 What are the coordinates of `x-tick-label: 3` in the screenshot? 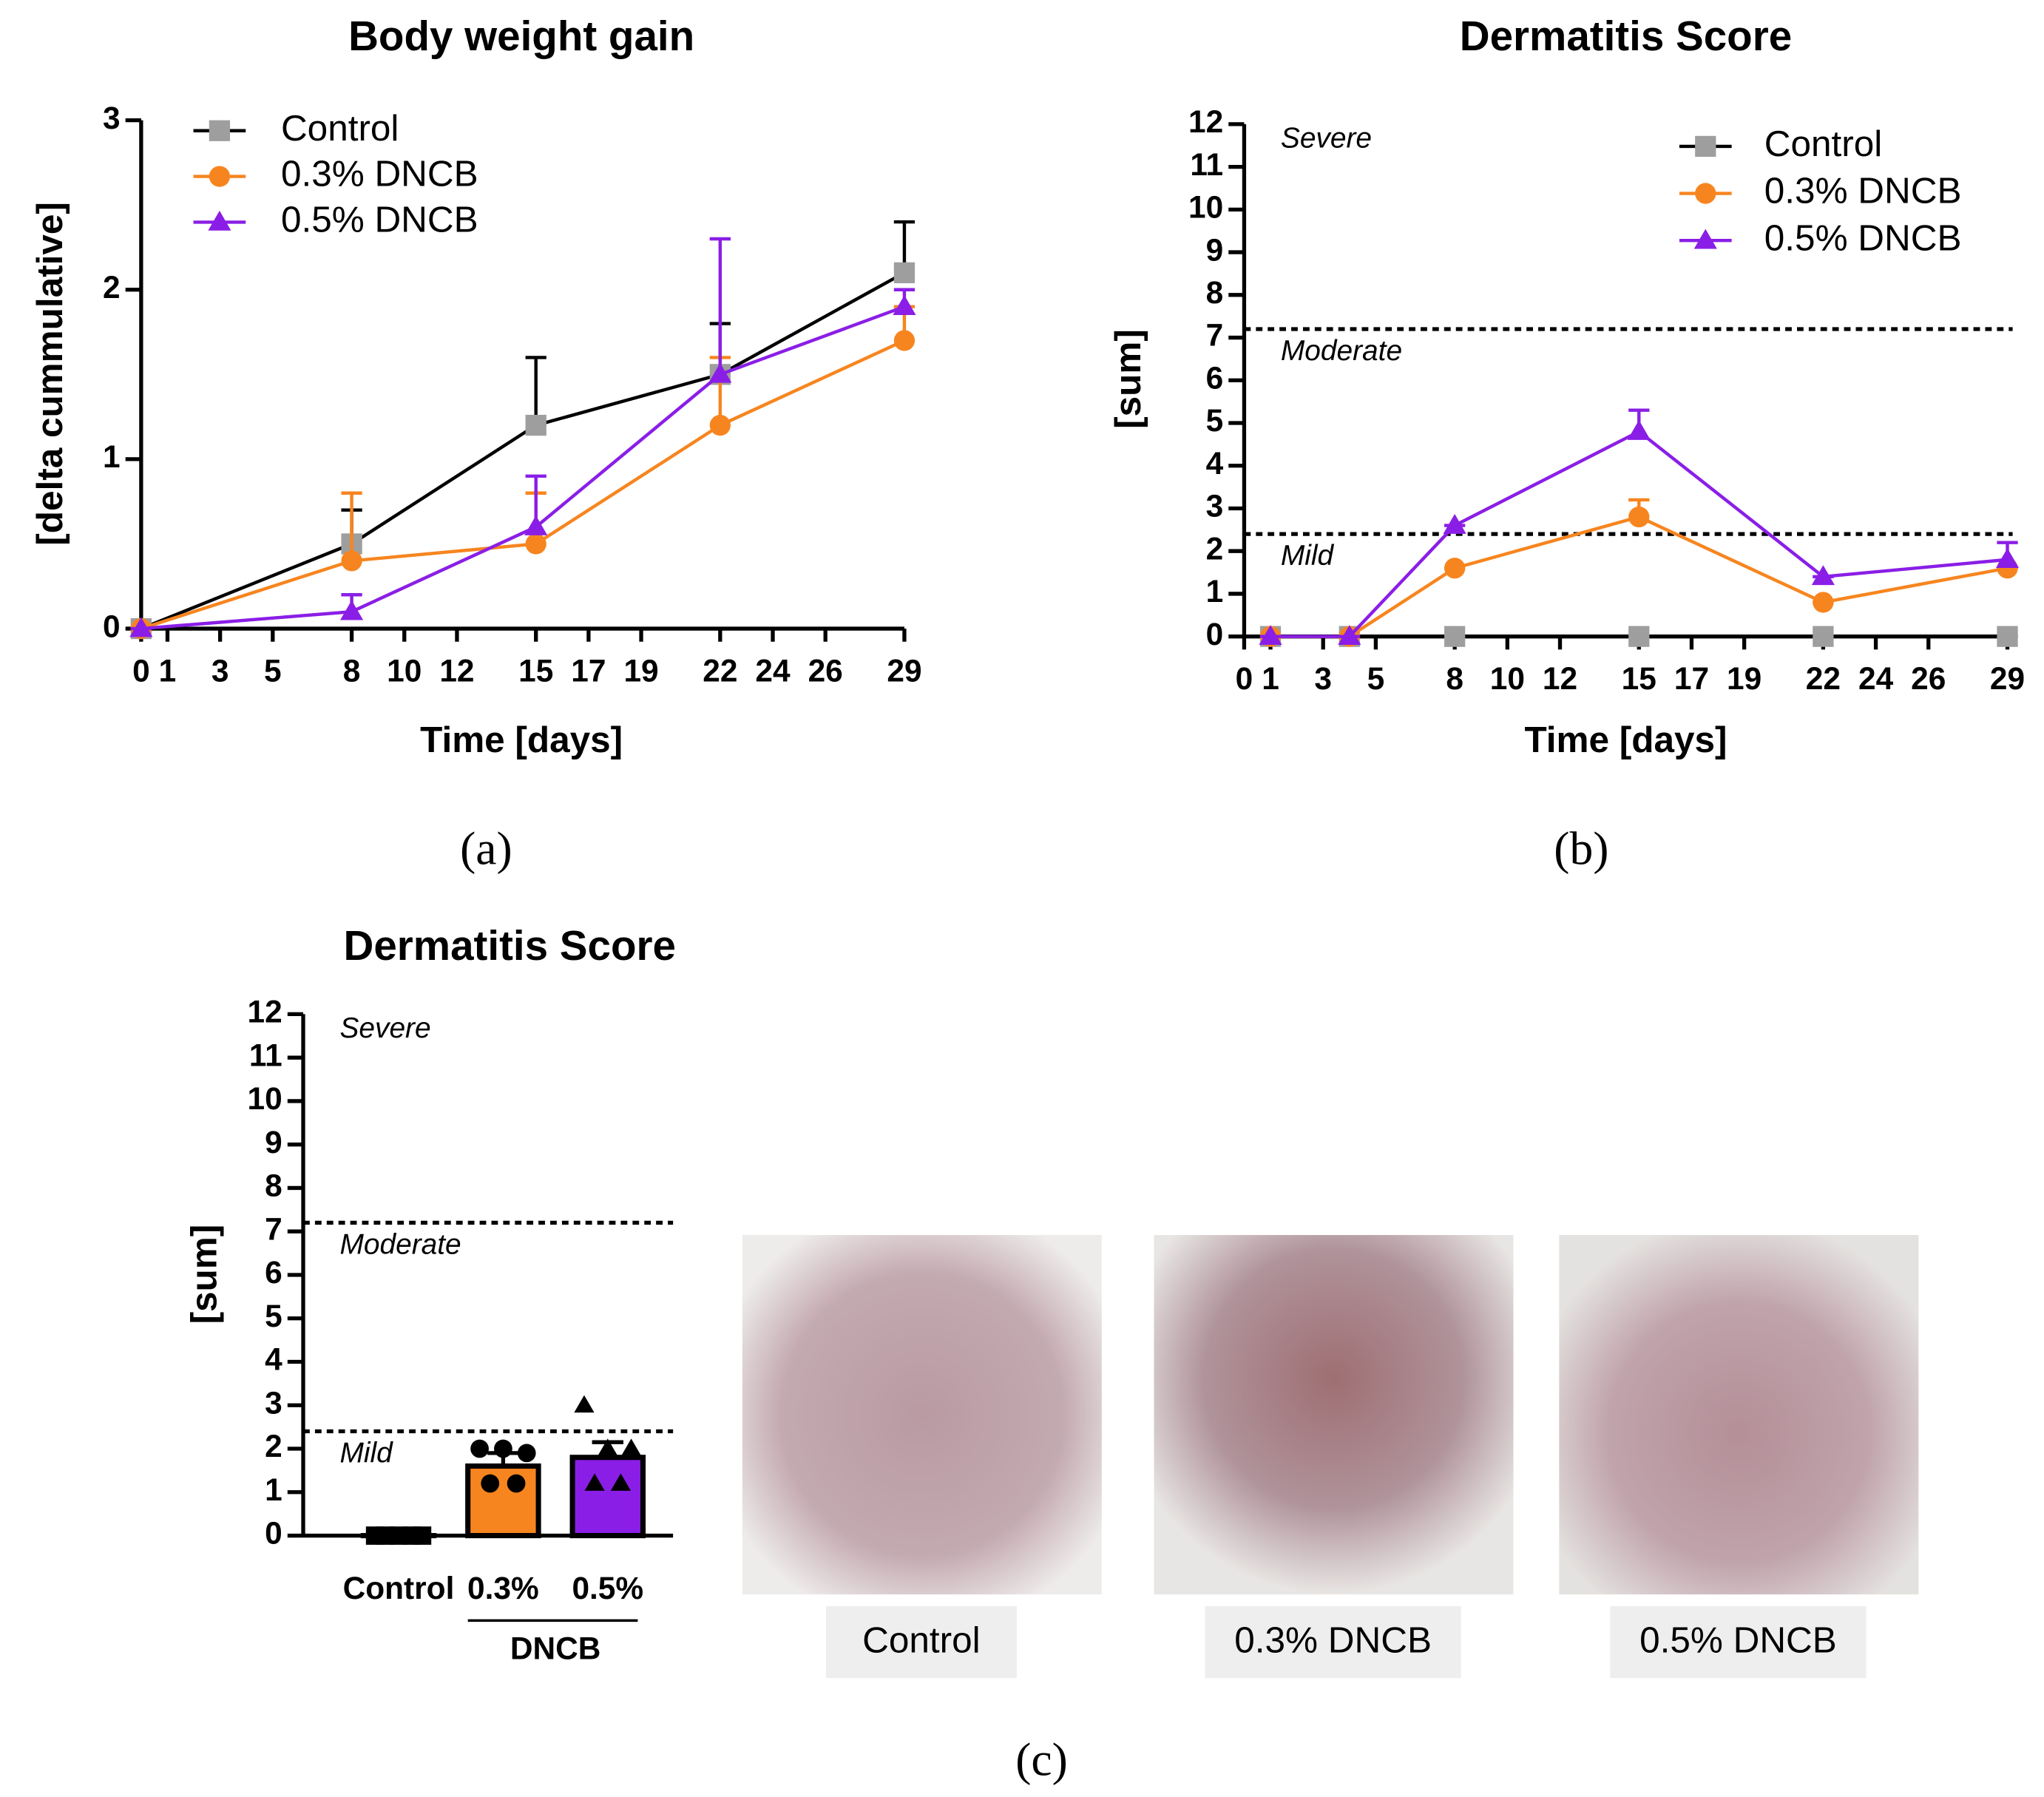 It's located at (220, 670).